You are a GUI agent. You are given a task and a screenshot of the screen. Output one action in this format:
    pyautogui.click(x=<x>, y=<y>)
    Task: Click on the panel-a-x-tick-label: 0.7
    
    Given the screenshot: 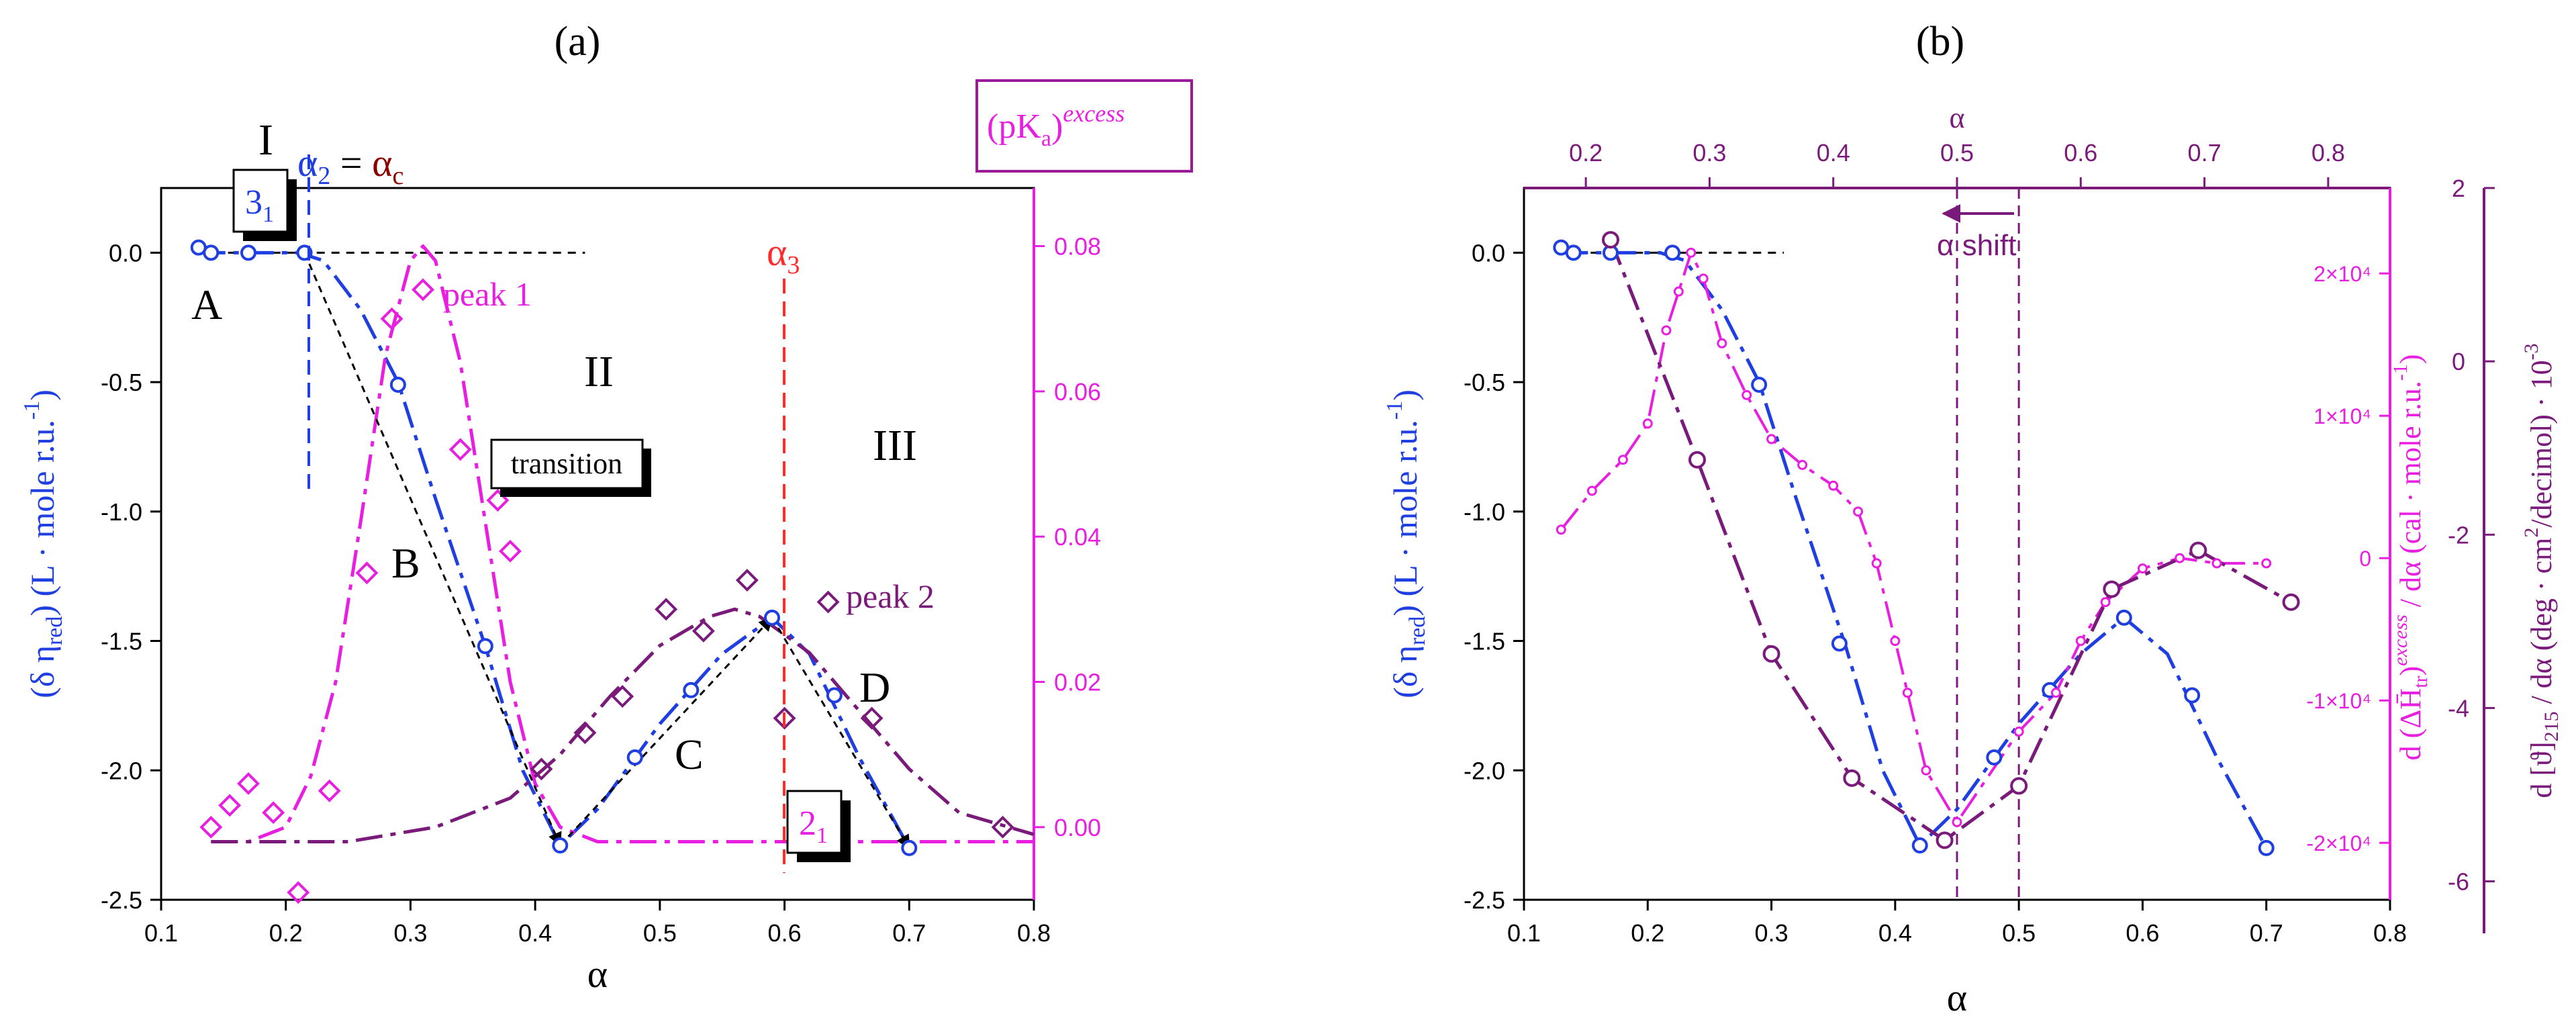 What is the action you would take?
    pyautogui.click(x=909, y=933)
    